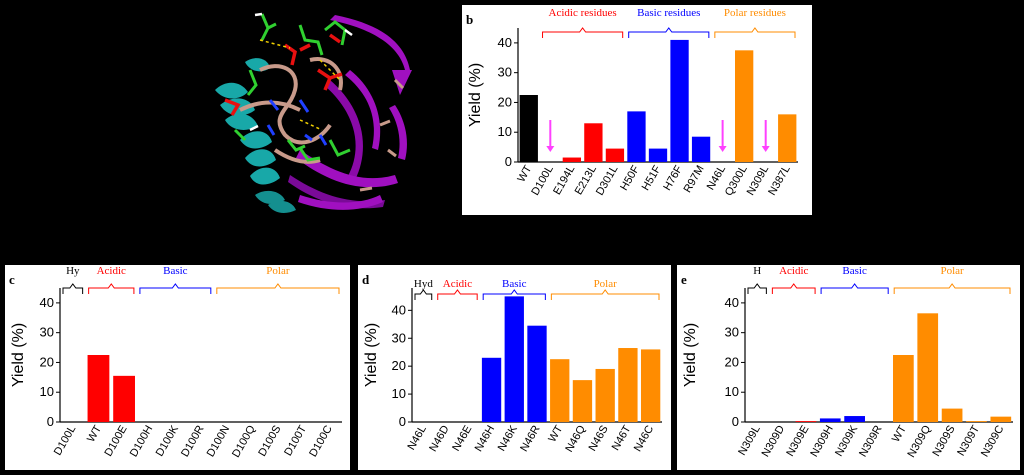 The height and width of the screenshot is (475, 1024). I want to click on bar-d100e, so click(124, 398).